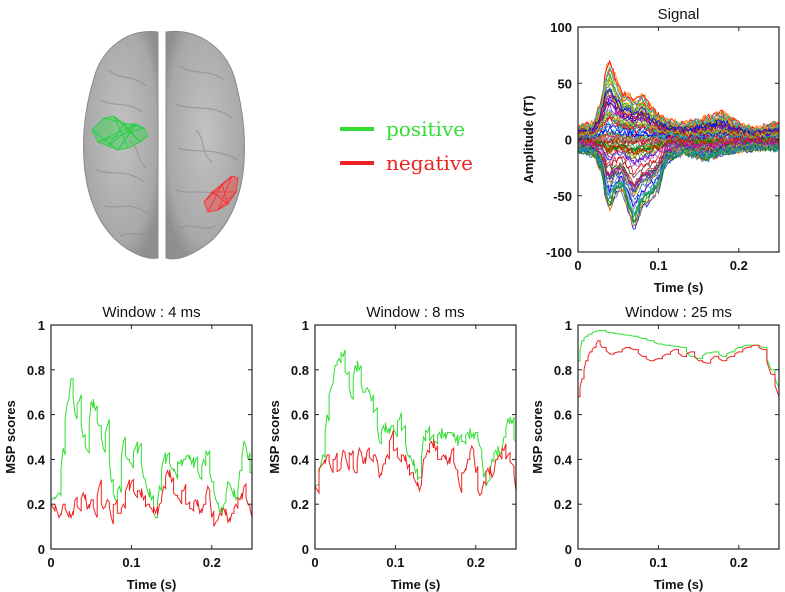 The width and height of the screenshot is (785, 592). What do you see at coordinates (565, 83) in the screenshot?
I see `y-tick-label: 50` at bounding box center [565, 83].